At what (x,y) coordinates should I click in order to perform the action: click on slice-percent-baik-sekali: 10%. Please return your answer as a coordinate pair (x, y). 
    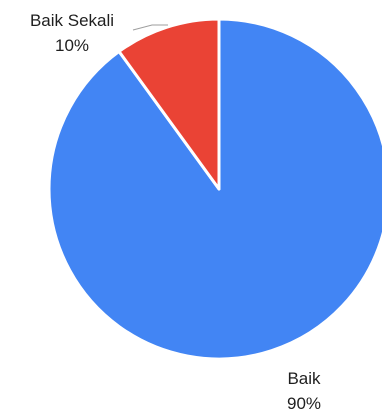
    Looking at the image, I should click on (72, 45).